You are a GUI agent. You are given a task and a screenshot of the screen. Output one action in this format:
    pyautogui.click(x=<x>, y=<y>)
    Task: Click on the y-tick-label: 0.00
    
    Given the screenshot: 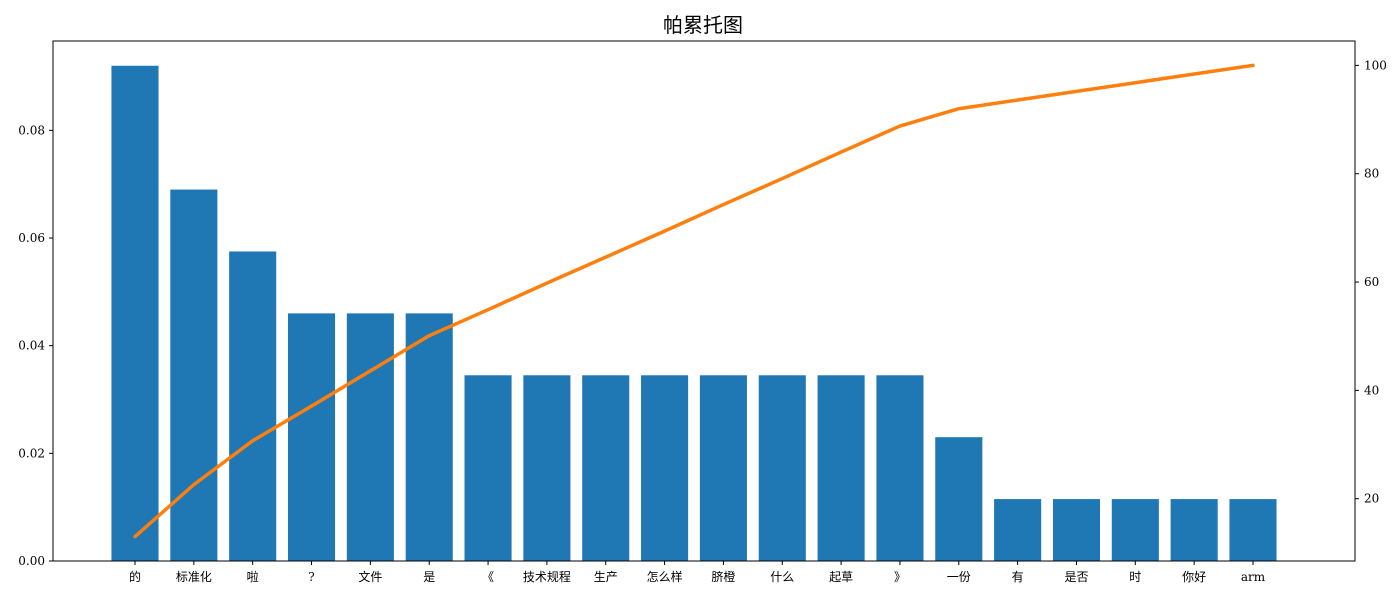 What is the action you would take?
    pyautogui.click(x=31, y=561)
    